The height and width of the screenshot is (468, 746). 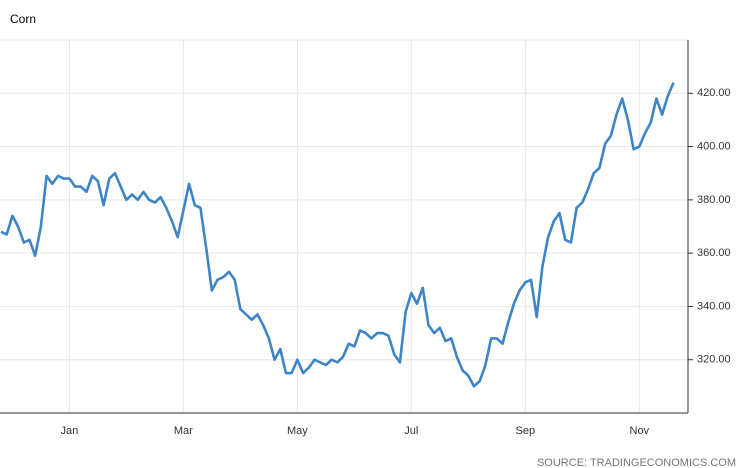 What do you see at coordinates (714, 306) in the screenshot?
I see `y-tick-label: 340.00` at bounding box center [714, 306].